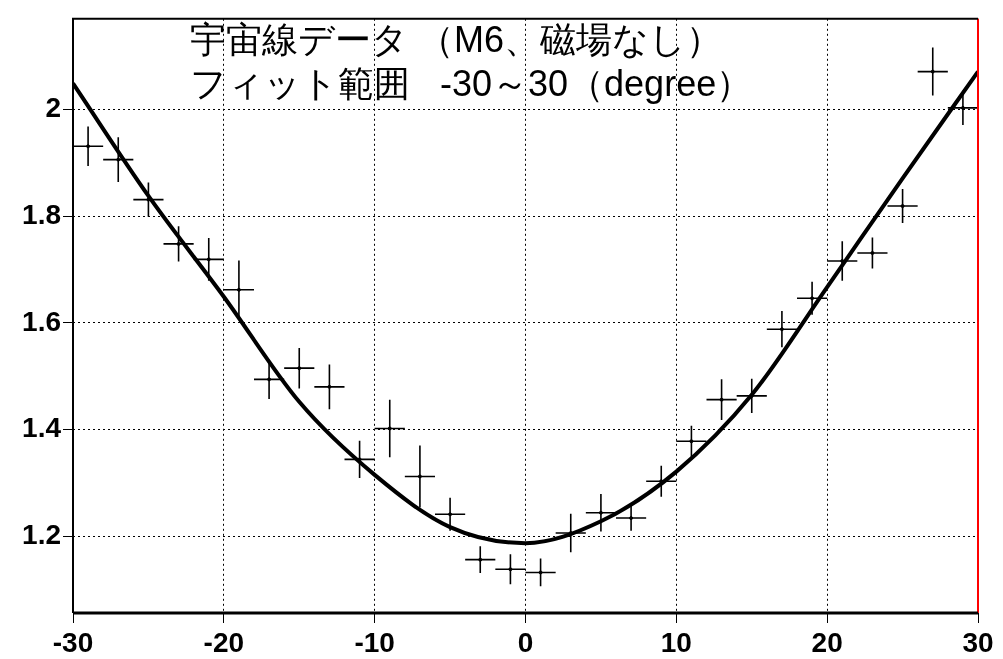 The height and width of the screenshot is (659, 1003). Describe the element at coordinates (41, 534) in the screenshot. I see `y-tick-label: 1.2` at that location.